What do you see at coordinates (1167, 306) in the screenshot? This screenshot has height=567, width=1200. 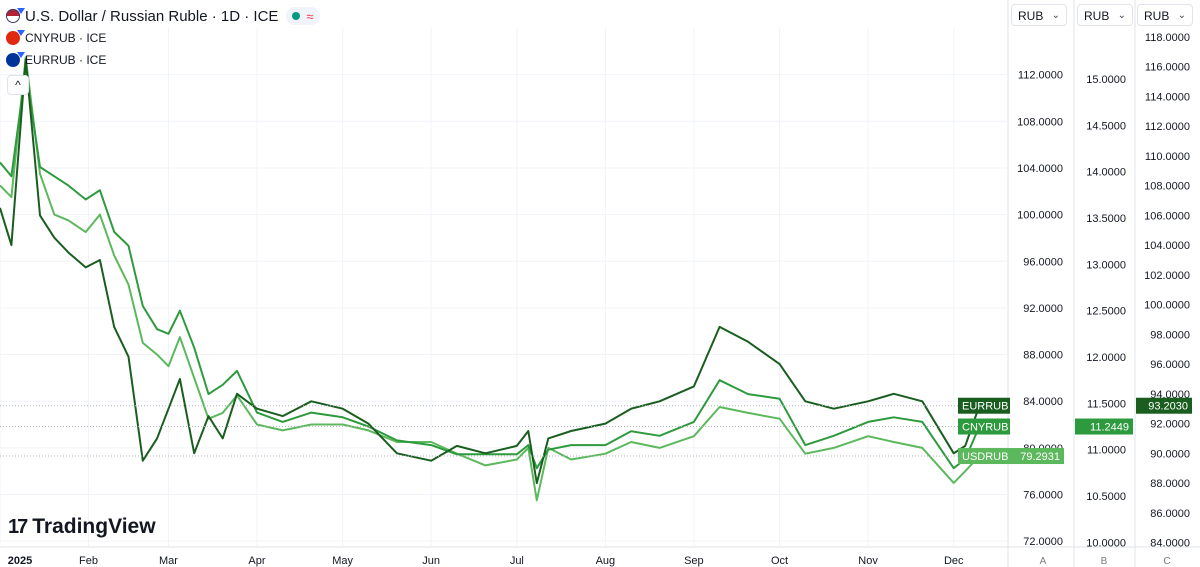 I see `axis-c-tick-label: 100.0000` at bounding box center [1167, 306].